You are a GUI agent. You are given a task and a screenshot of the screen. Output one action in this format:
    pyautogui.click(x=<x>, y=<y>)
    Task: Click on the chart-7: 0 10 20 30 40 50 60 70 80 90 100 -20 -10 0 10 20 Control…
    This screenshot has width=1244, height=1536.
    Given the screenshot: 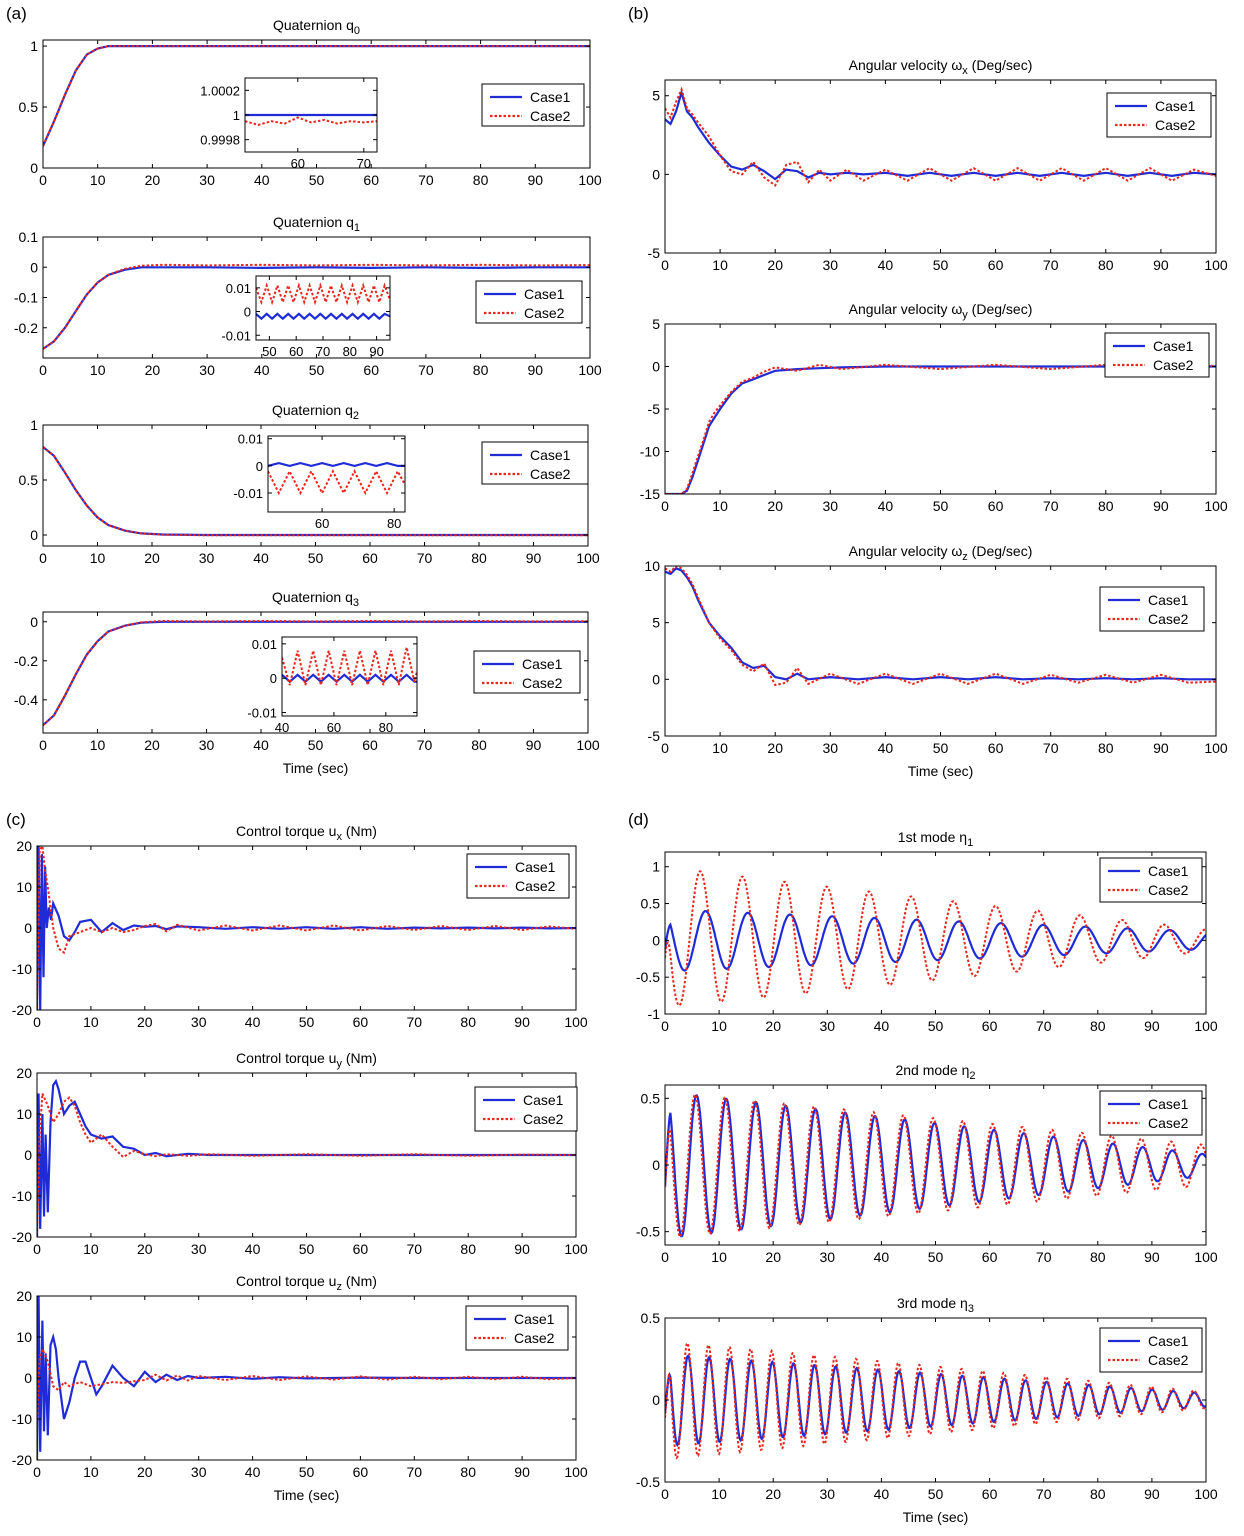 What is the action you would take?
    pyautogui.click(x=300, y=926)
    